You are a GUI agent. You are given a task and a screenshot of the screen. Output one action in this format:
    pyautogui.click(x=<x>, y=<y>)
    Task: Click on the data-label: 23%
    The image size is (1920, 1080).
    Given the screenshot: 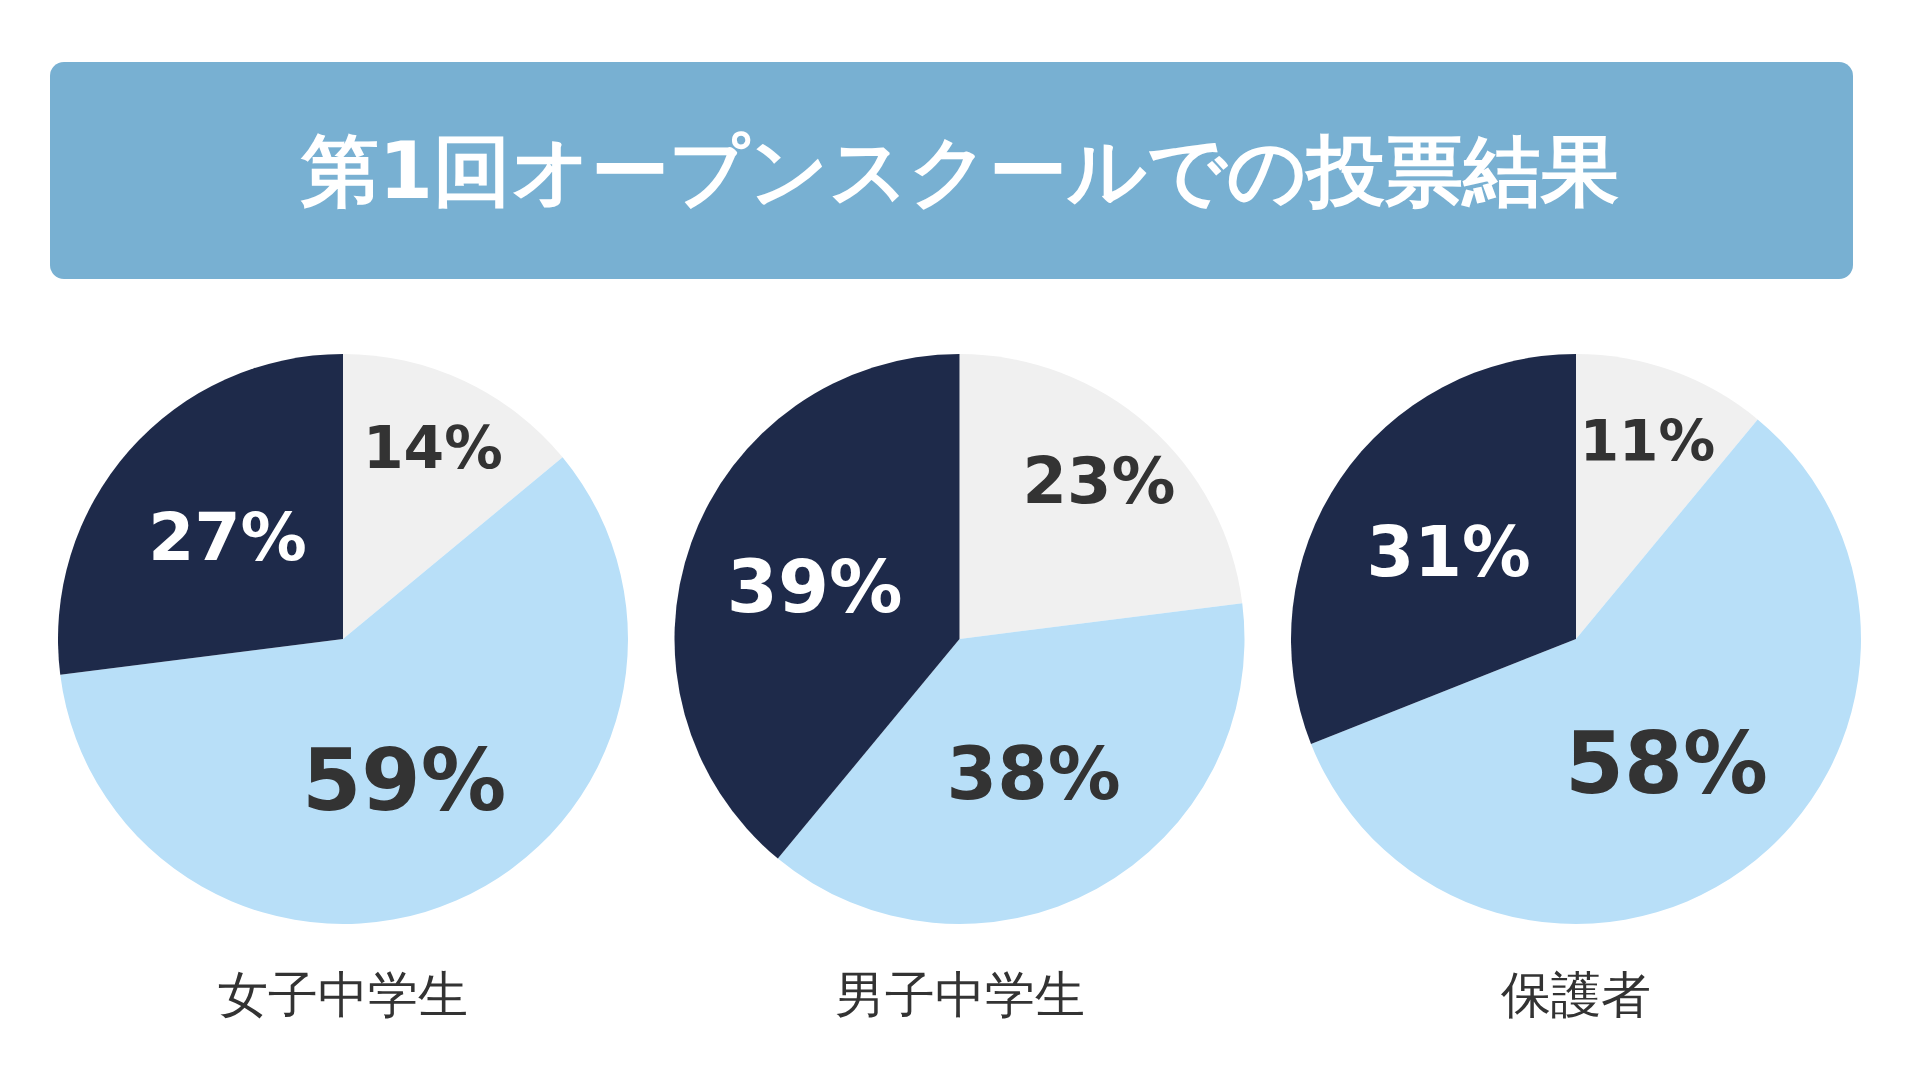 What is the action you would take?
    pyautogui.click(x=1099, y=480)
    